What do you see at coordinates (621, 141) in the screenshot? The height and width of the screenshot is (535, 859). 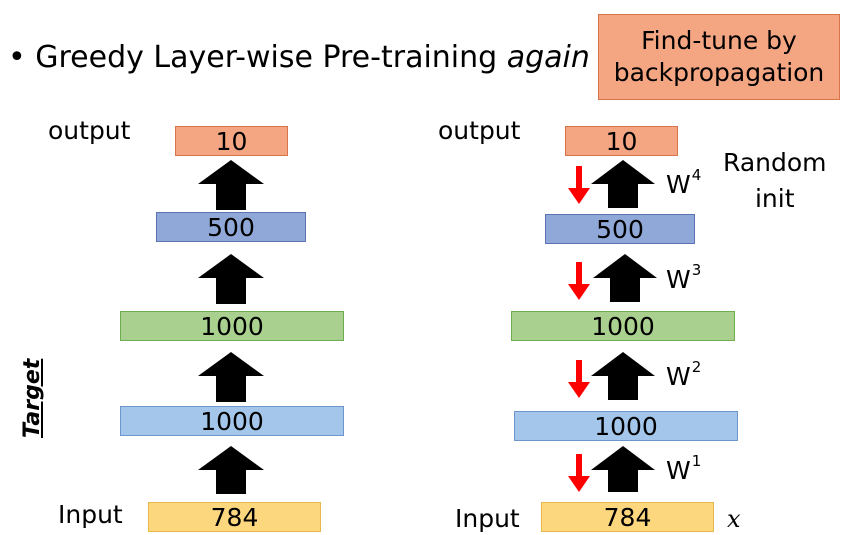 I see `right-layer-output: 10` at bounding box center [621, 141].